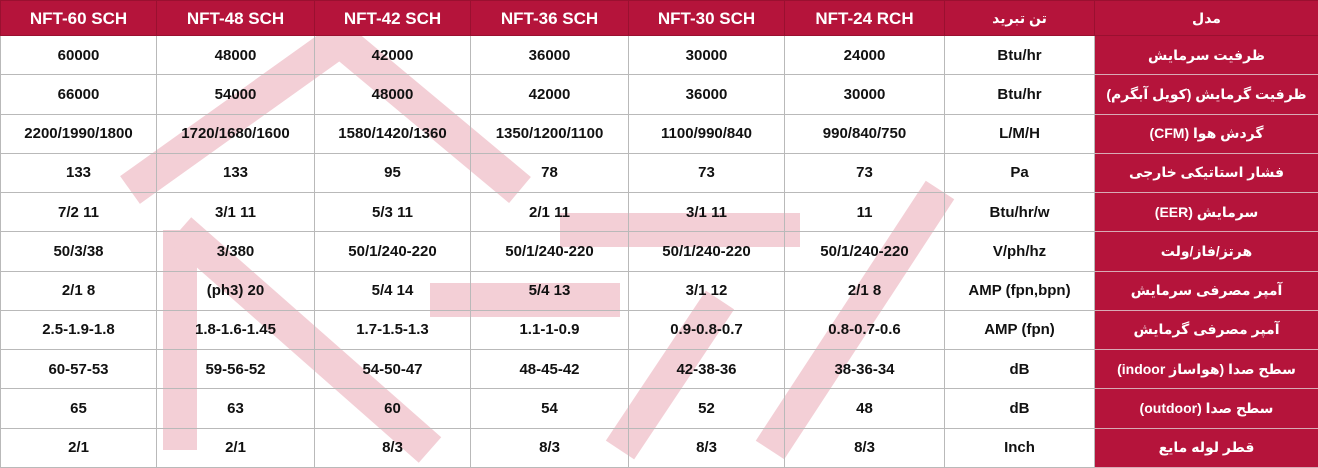 The image size is (1318, 468). What do you see at coordinates (1019, 212) in the screenshot?
I see `unit-cell: Btu/hr/w` at bounding box center [1019, 212].